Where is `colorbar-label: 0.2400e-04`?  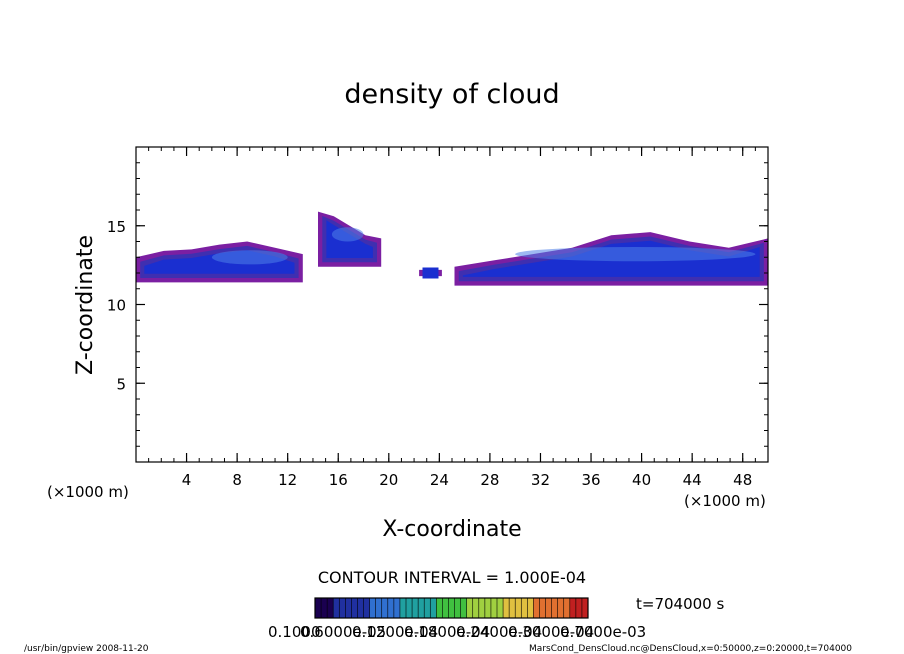 colorbar-label: 0.2400e-04 is located at coordinates (499, 632).